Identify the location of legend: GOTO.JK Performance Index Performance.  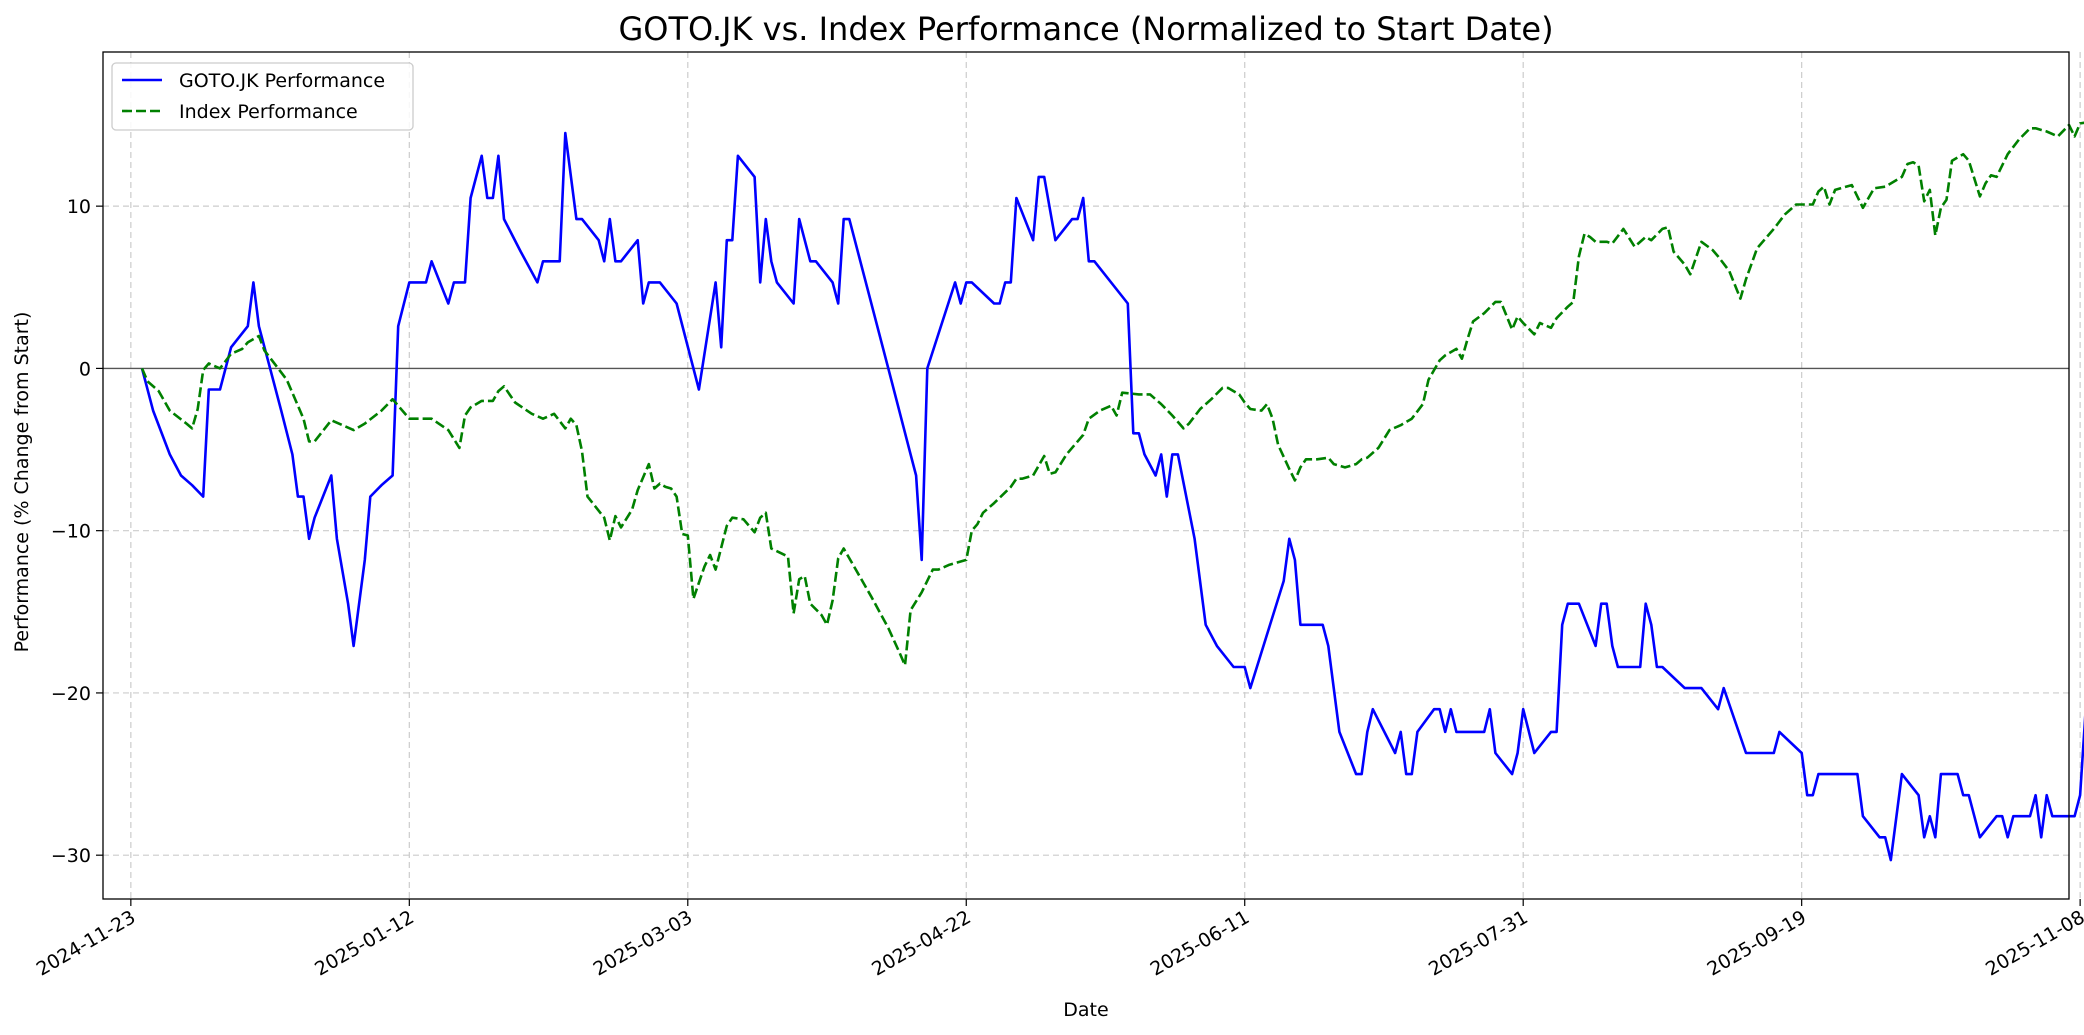
(262, 96).